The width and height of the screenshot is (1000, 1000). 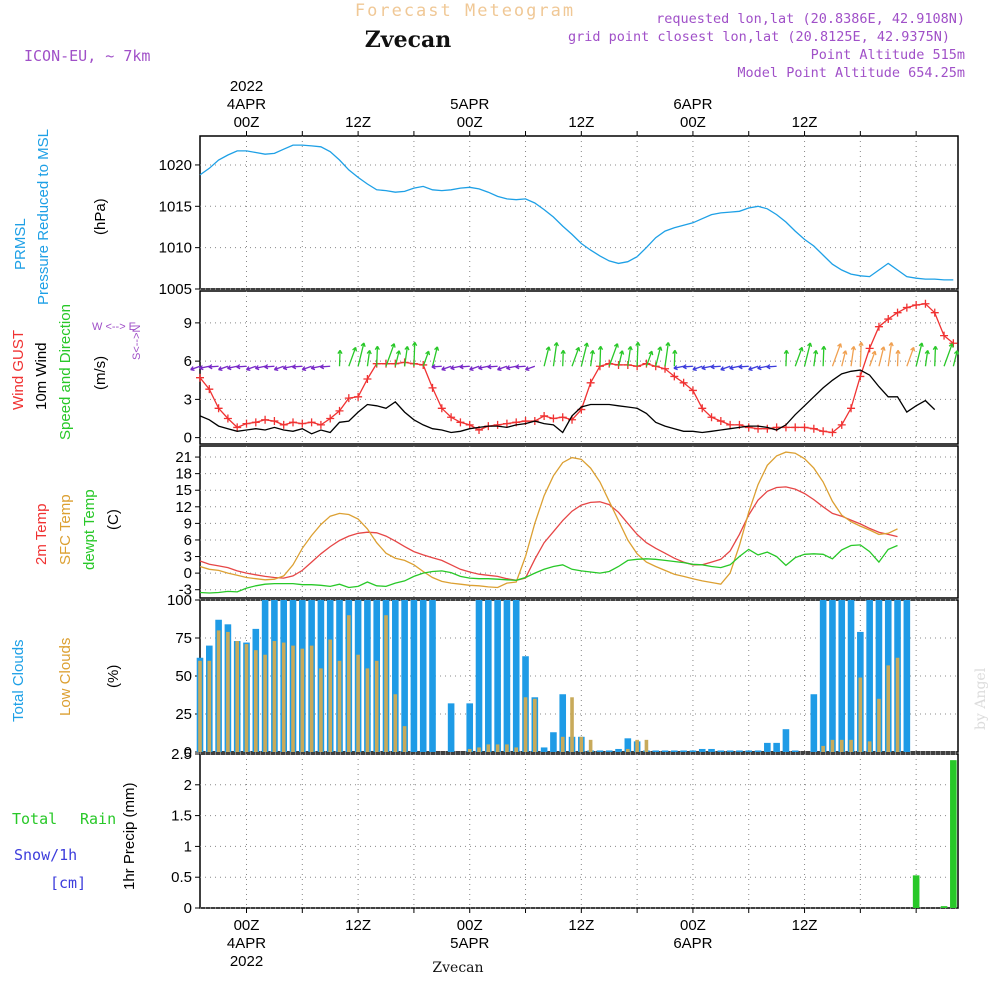 I want to click on wind-label-1: Wind GUST, so click(x=18, y=370).